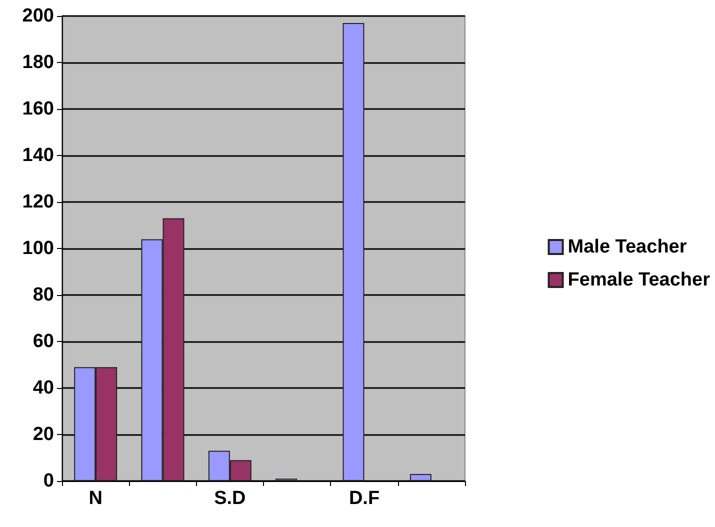 The width and height of the screenshot is (715, 527). Describe the element at coordinates (38, 16) in the screenshot. I see `y-tick-label: 200` at that location.